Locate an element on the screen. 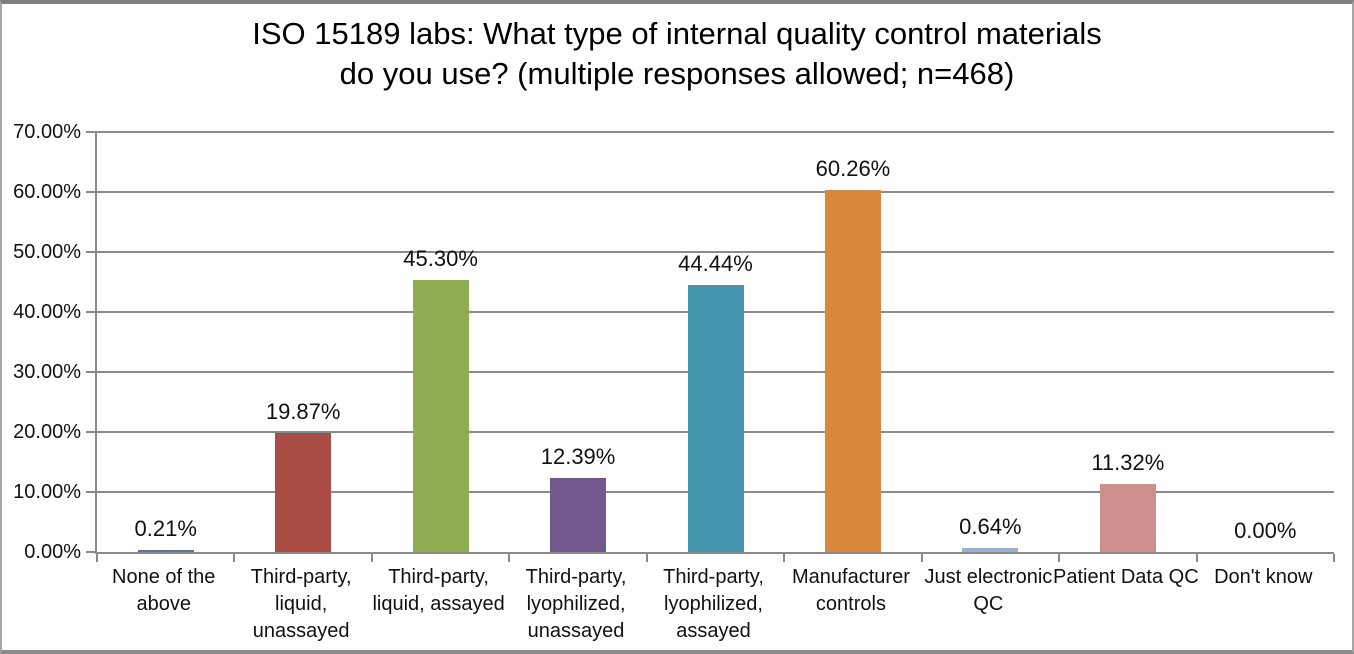 The width and height of the screenshot is (1354, 654). category-label-line: assayed is located at coordinates (713, 631).